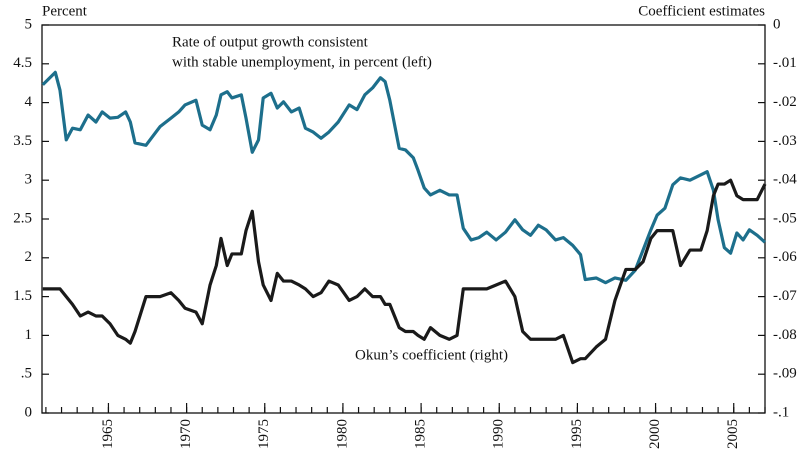  What do you see at coordinates (342, 434) in the screenshot?
I see `x-tick-label: 1980` at bounding box center [342, 434].